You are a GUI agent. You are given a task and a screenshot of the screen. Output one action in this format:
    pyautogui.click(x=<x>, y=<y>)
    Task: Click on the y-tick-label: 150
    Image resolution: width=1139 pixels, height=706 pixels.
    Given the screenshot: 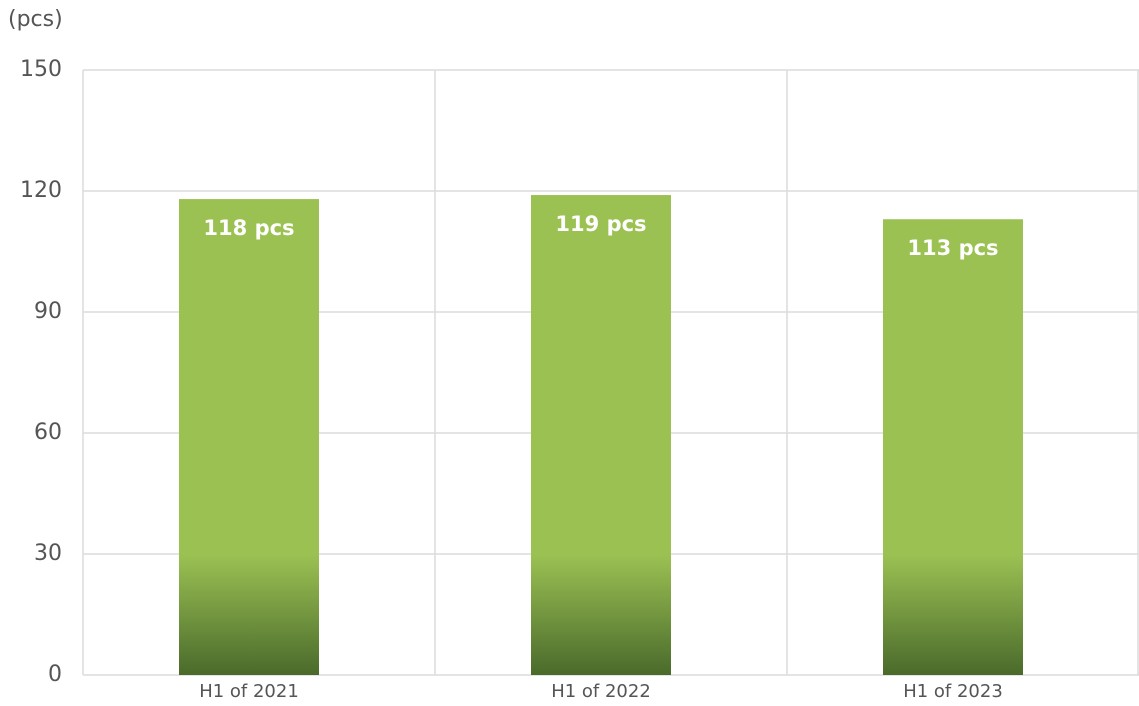 What is the action you would take?
    pyautogui.click(x=41, y=69)
    